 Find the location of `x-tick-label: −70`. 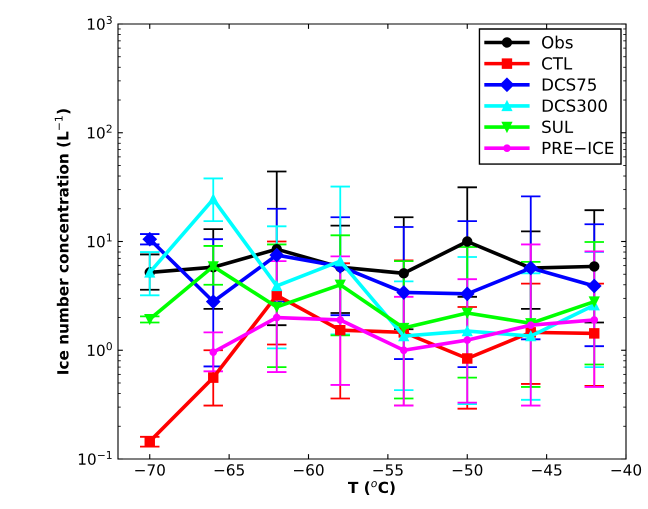

x-tick-label: −70 is located at coordinates (150, 470).